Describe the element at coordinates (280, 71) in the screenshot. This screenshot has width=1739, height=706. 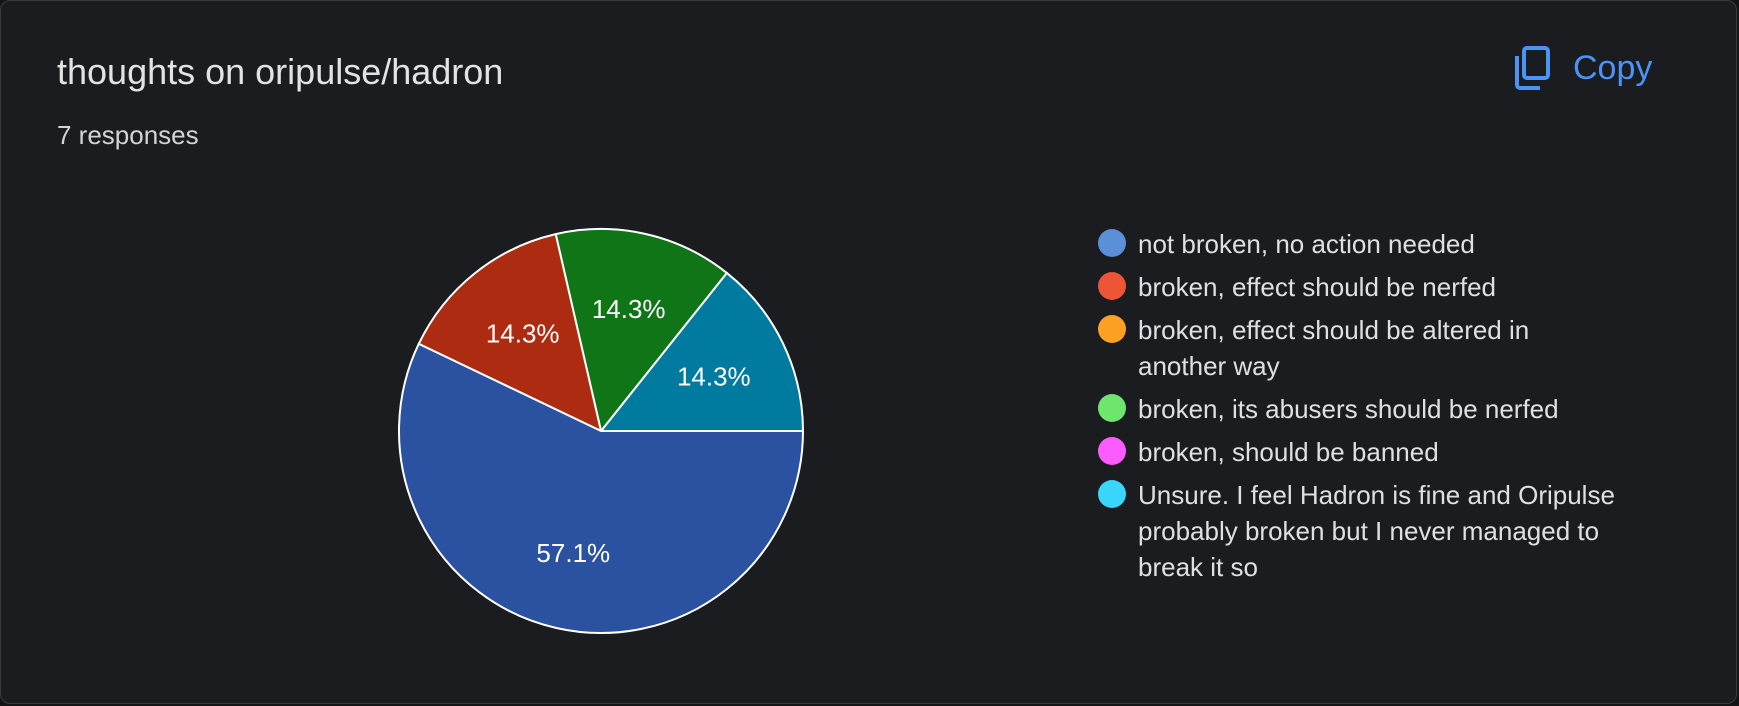
I see `chart-title: thoughts on oripulse/hadron` at that location.